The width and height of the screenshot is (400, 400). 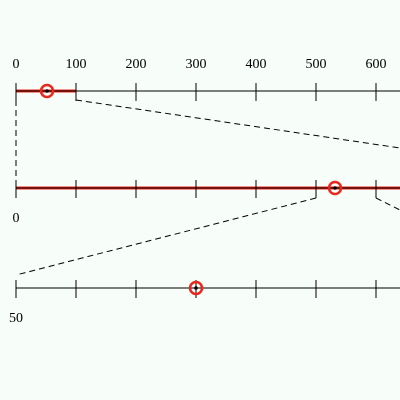 What do you see at coordinates (256, 64) in the screenshot?
I see `tick-label: 400` at bounding box center [256, 64].